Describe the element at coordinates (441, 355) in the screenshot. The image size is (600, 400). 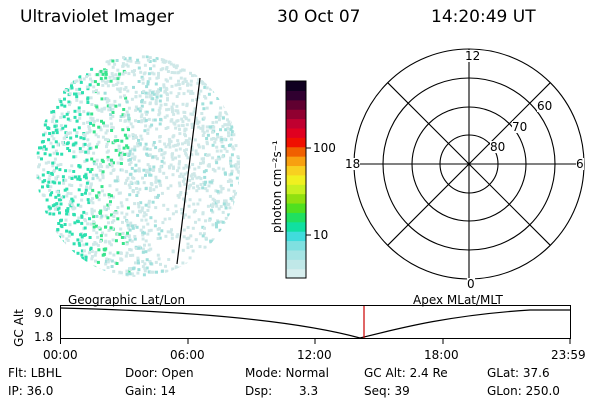
I see `x-tick-1800: 18:00` at that location.